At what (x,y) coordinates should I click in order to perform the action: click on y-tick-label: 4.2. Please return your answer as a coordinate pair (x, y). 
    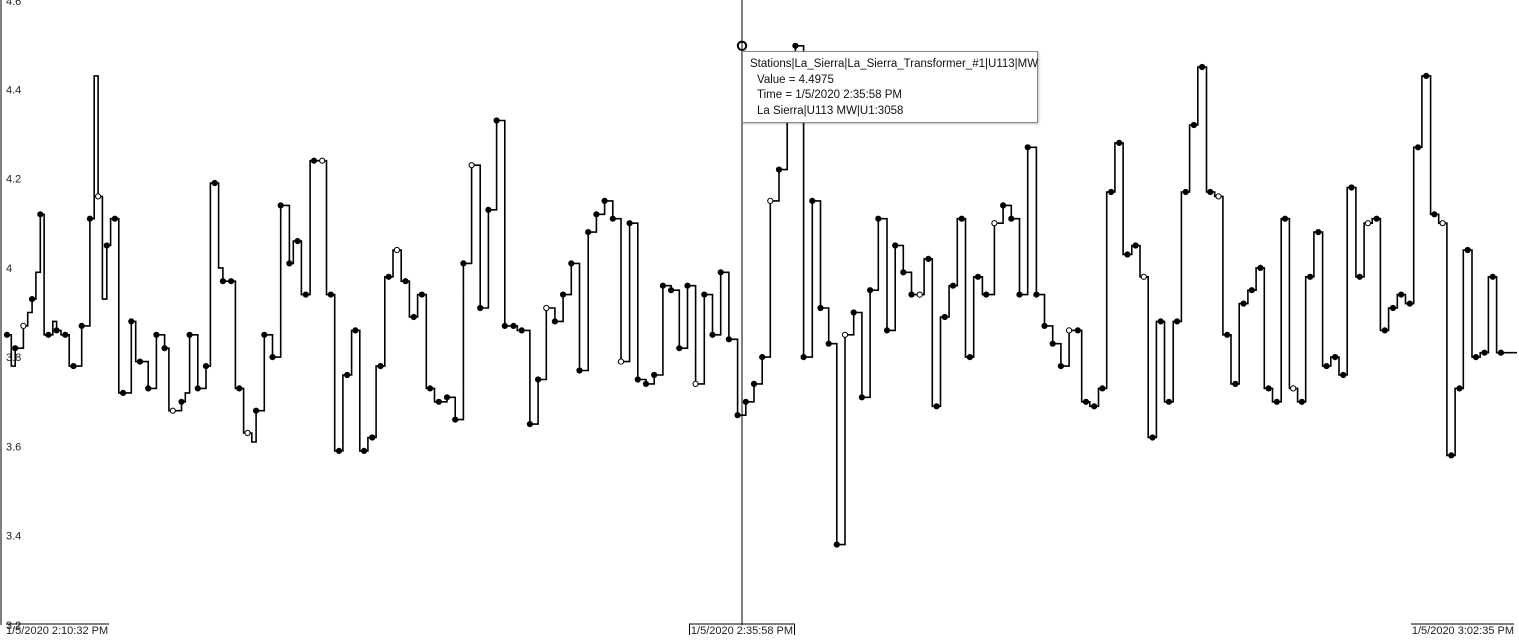
    Looking at the image, I should click on (13, 180).